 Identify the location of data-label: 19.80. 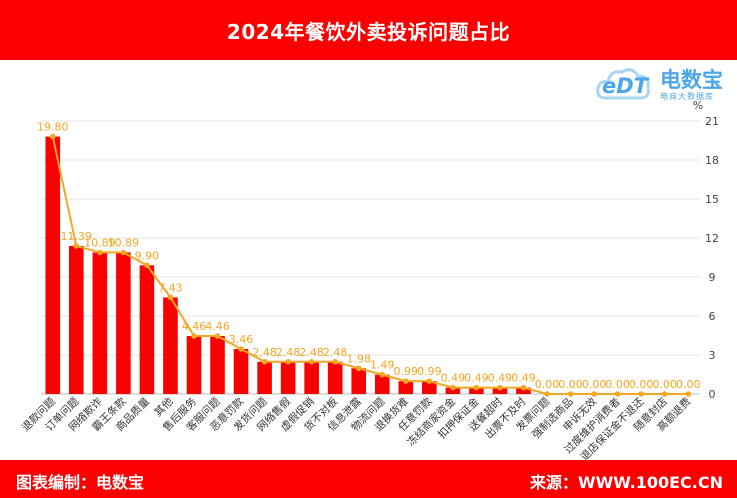
(53, 127).